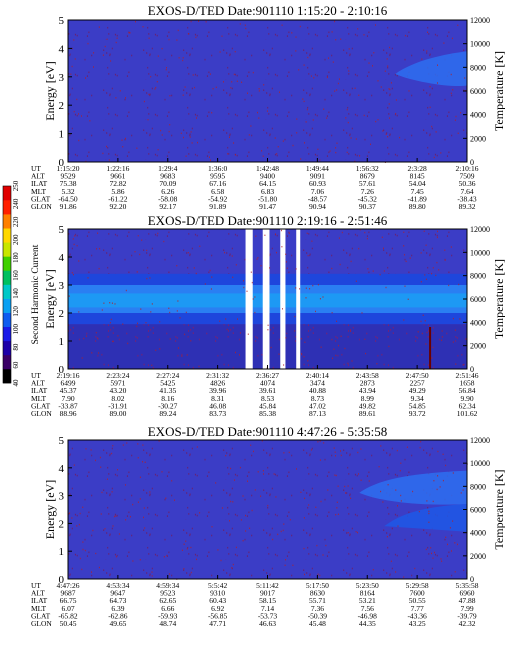  Describe the element at coordinates (467, 413) in the screenshot. I see `ephemeris-cell: 101.62` at that location.